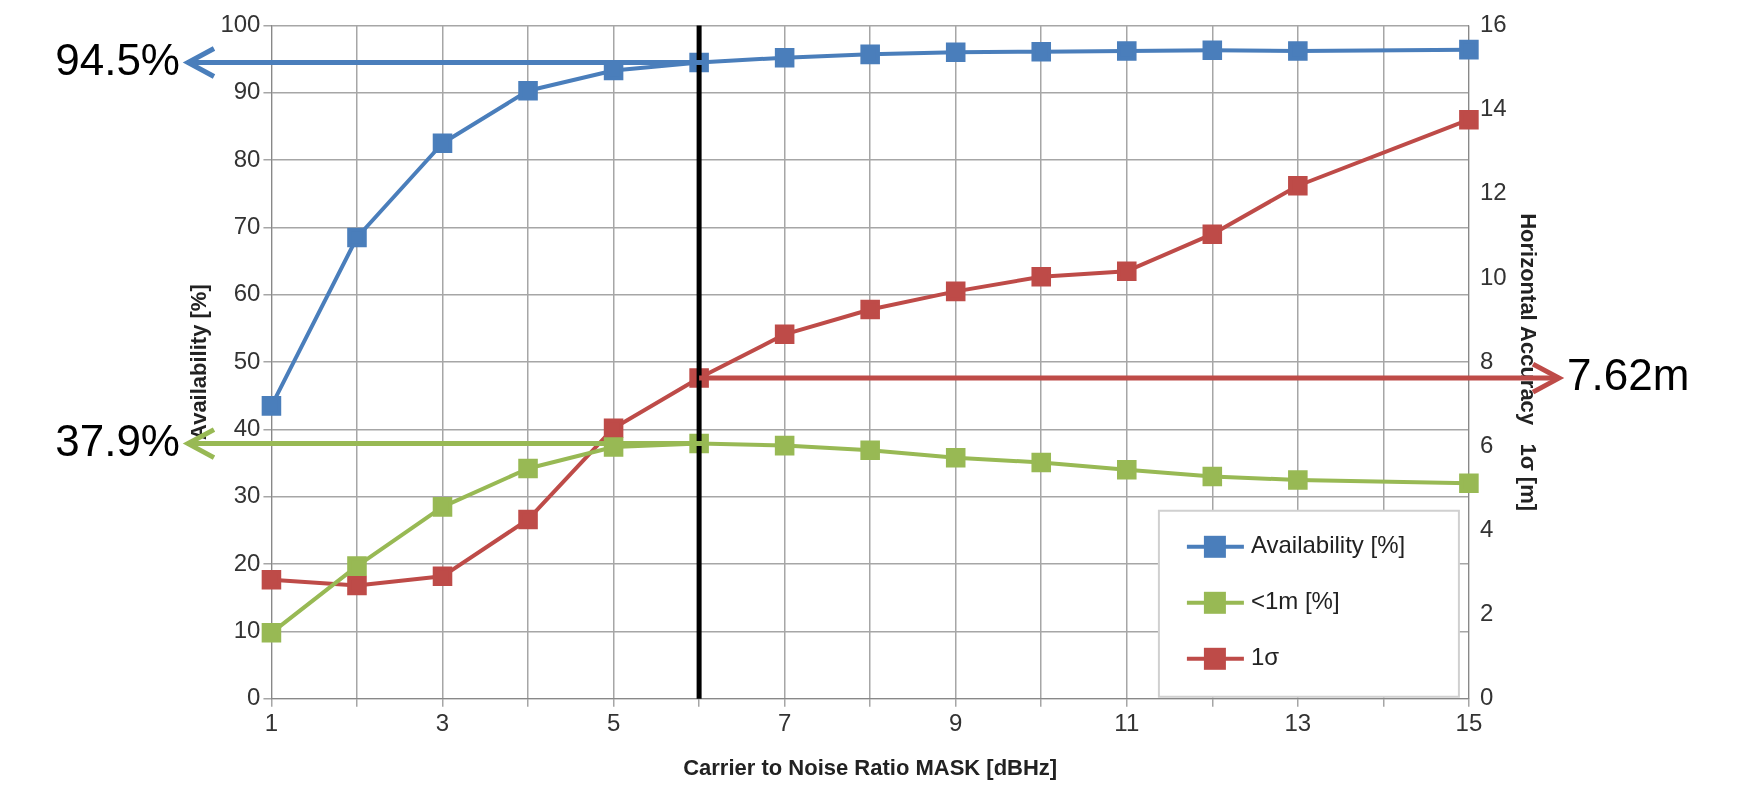  Describe the element at coordinates (956, 722) in the screenshot. I see `x-tick-label: 9` at that location.